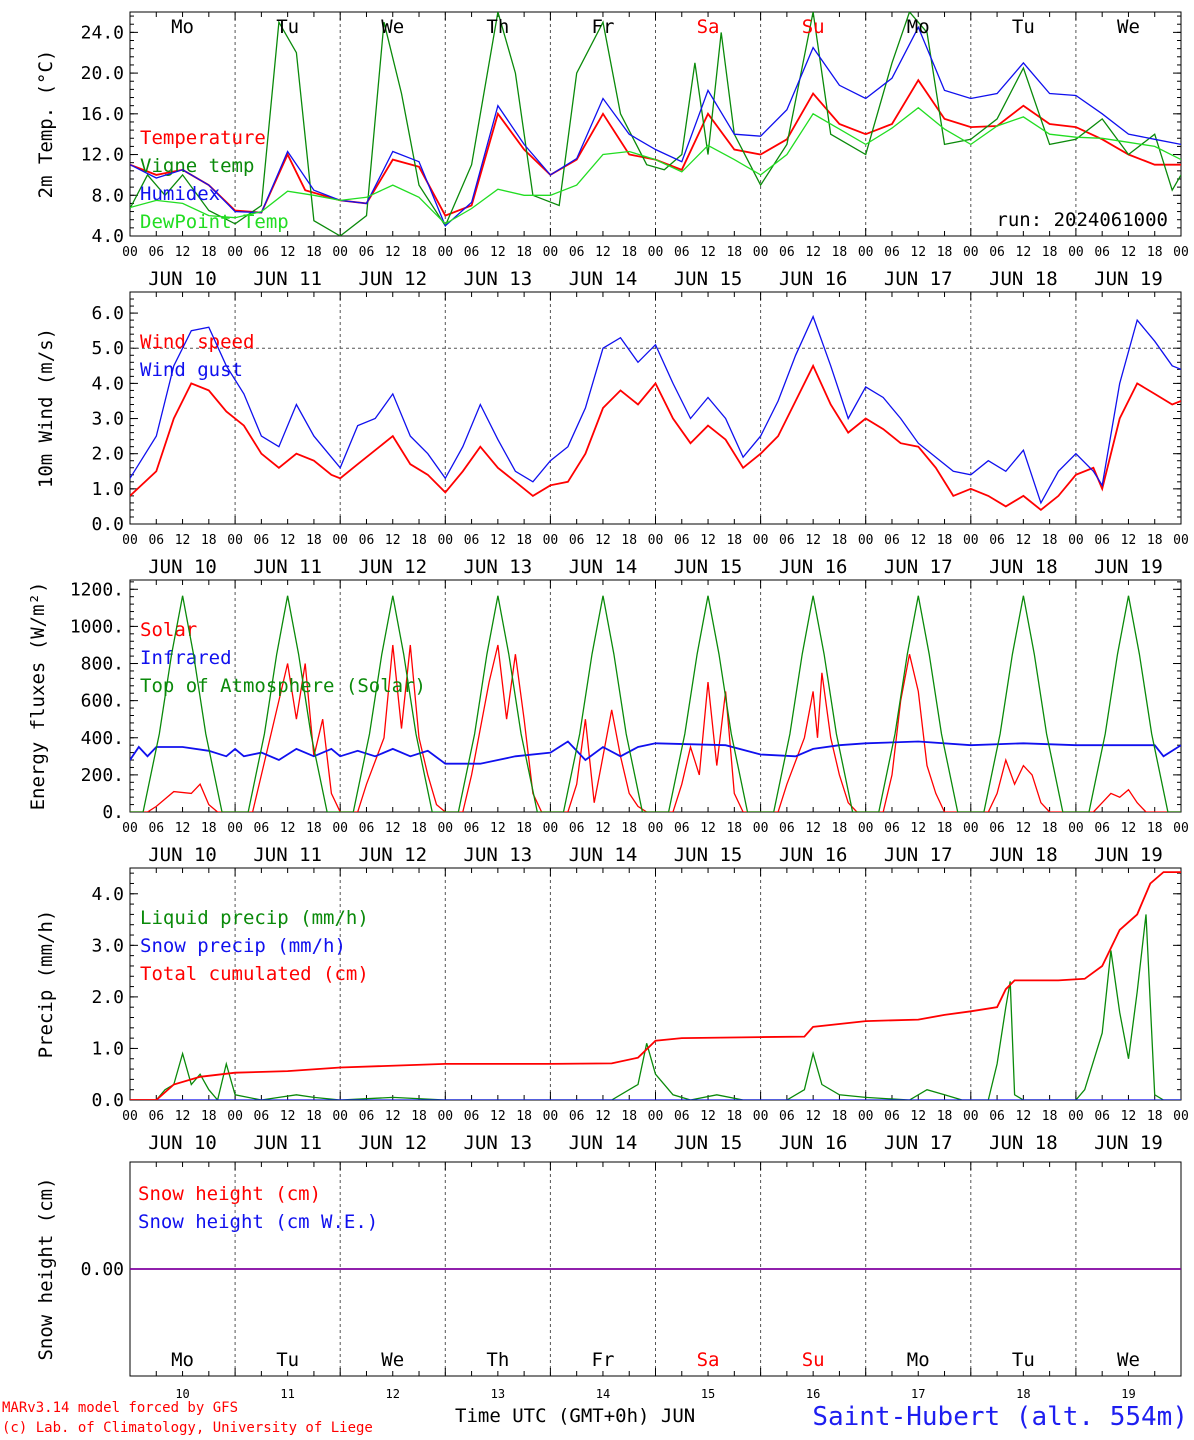 The image size is (1194, 1440). Describe the element at coordinates (186, 658) in the screenshot. I see `legend-entry: Infrared` at that location.